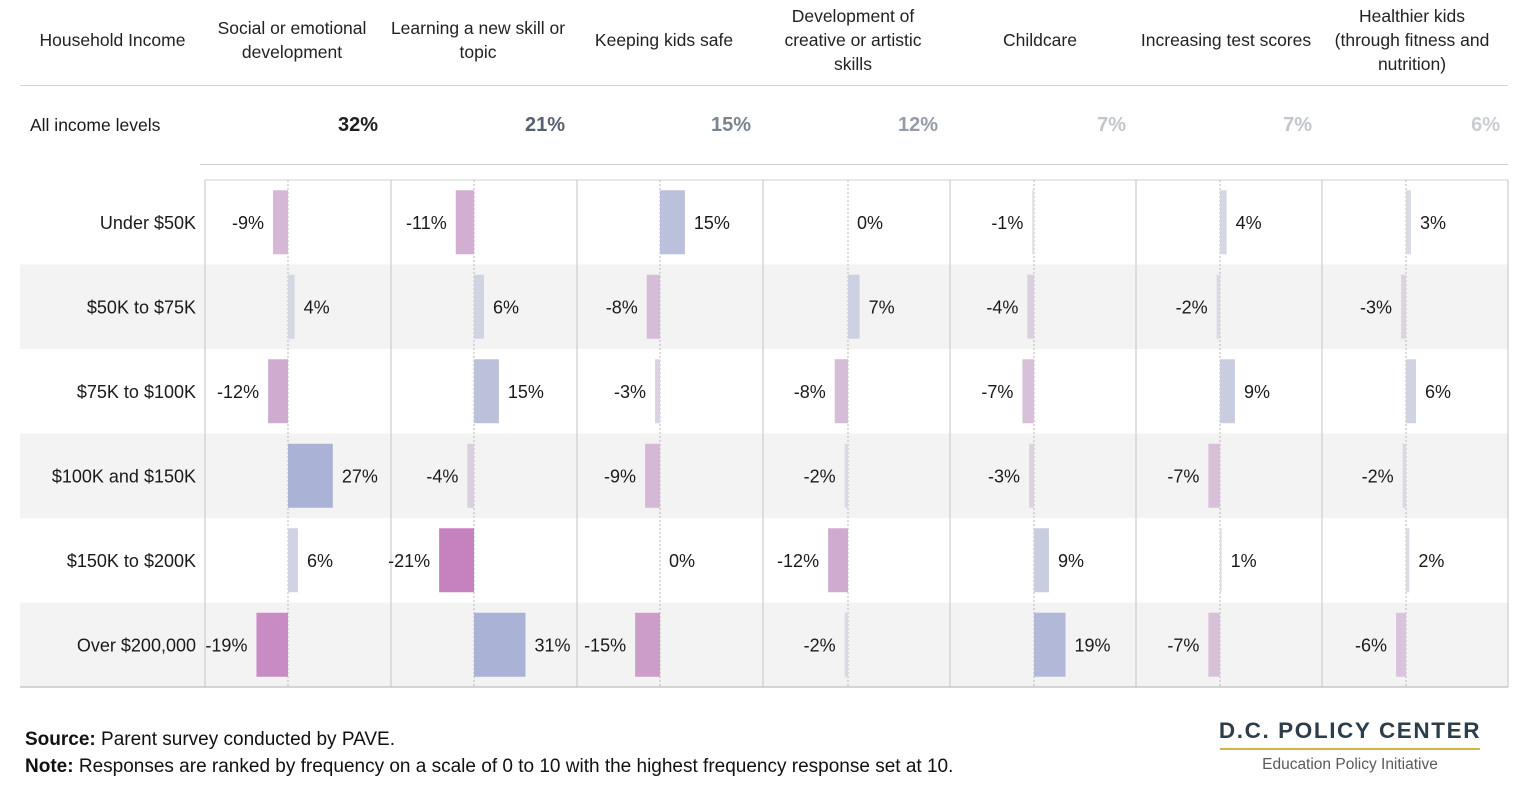  Describe the element at coordinates (1433, 223) in the screenshot. I see `data-label: 3%` at that location.